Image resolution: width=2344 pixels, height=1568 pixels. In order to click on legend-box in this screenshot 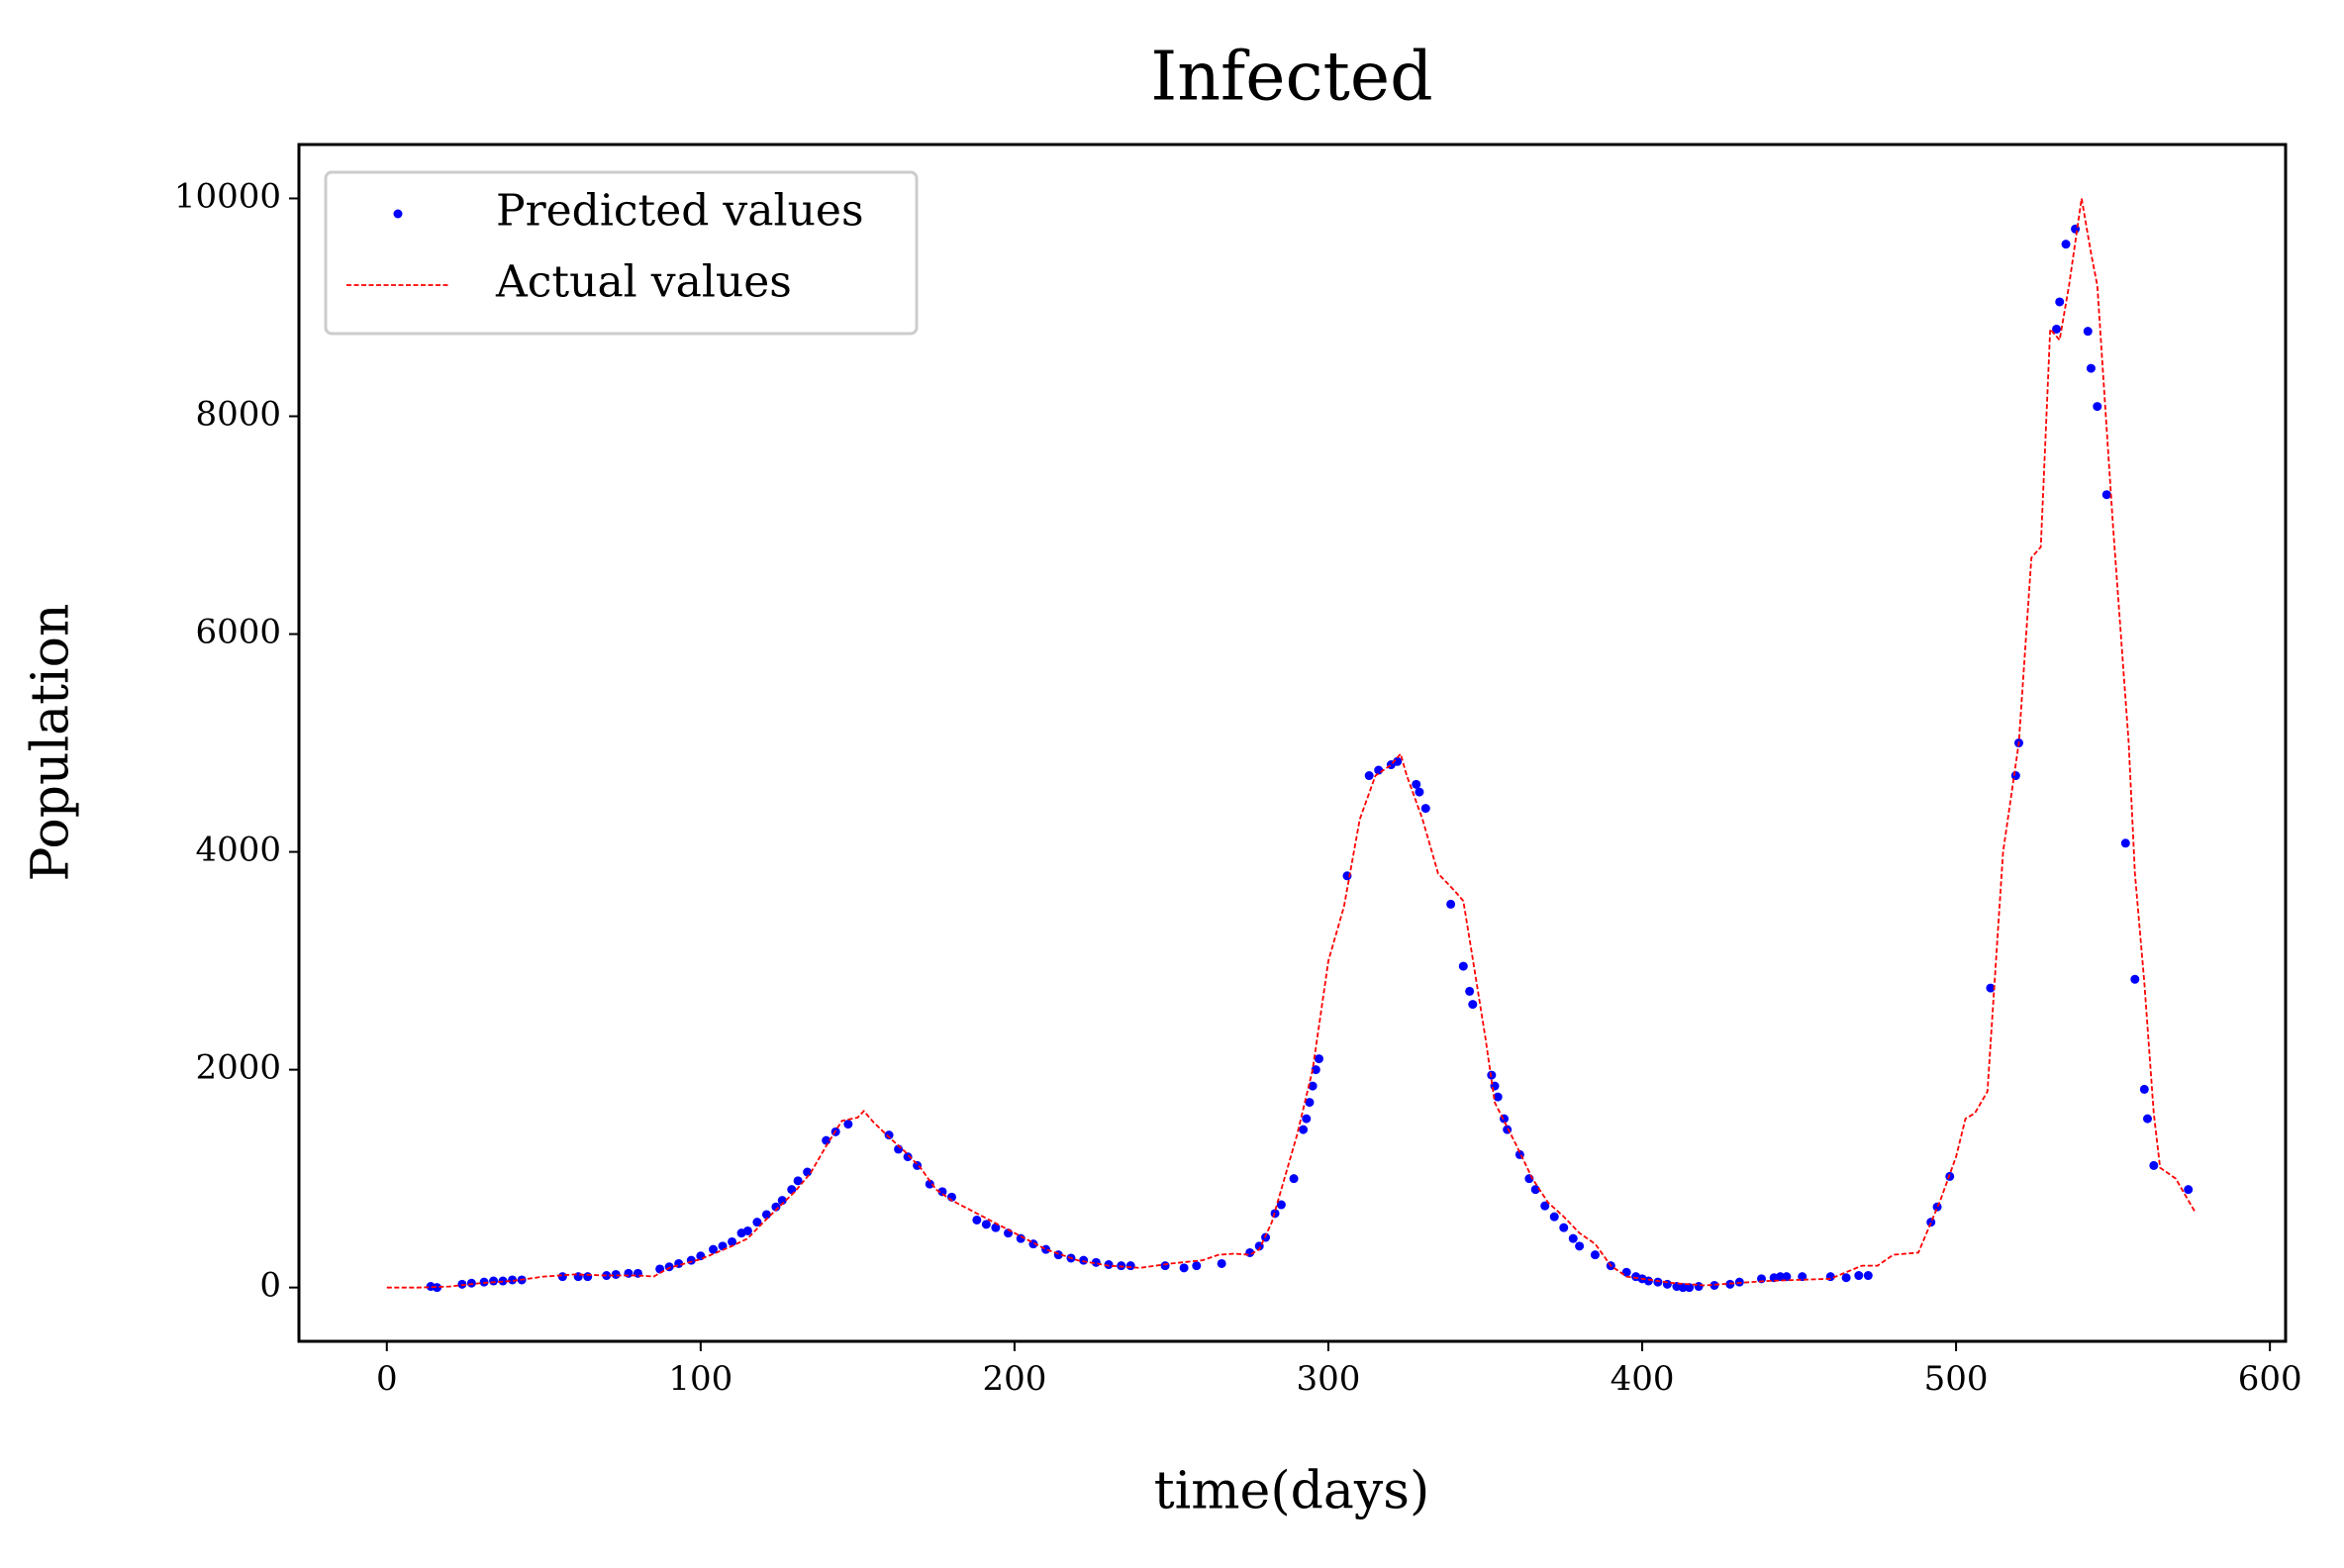, I will do `click(621, 253)`.